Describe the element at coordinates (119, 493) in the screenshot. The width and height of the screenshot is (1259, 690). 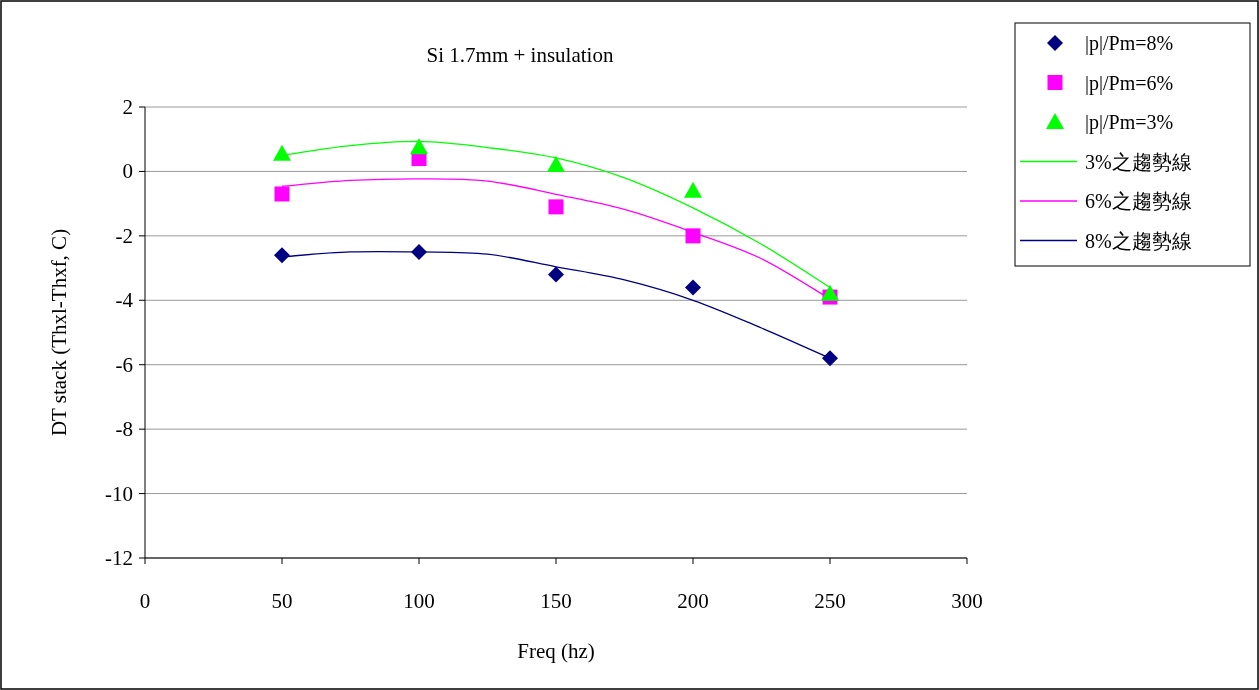
I see `y-tick-label: -10` at that location.